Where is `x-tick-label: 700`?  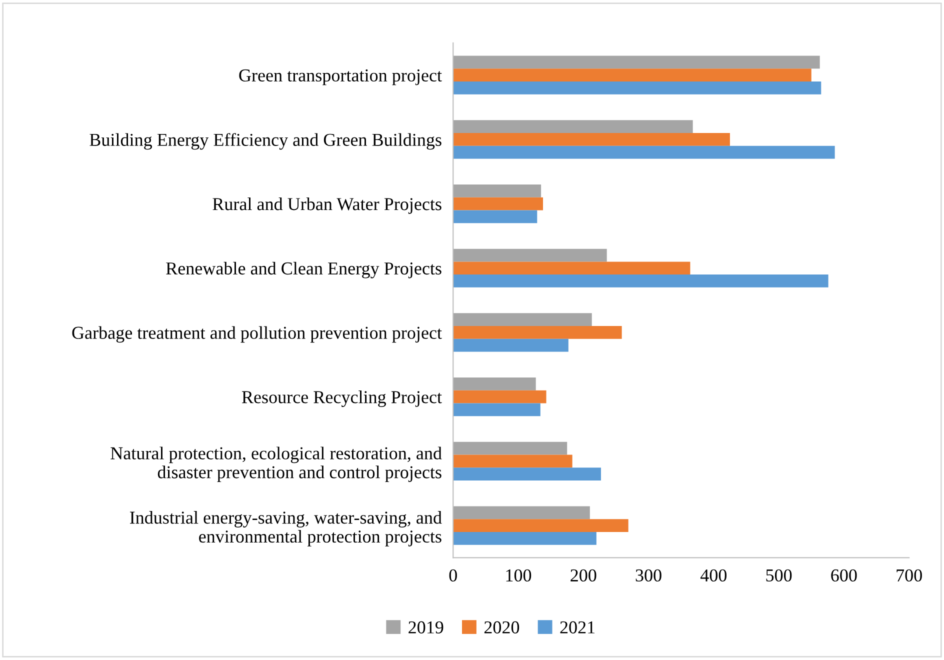
x-tick-label: 700 is located at coordinates (909, 575).